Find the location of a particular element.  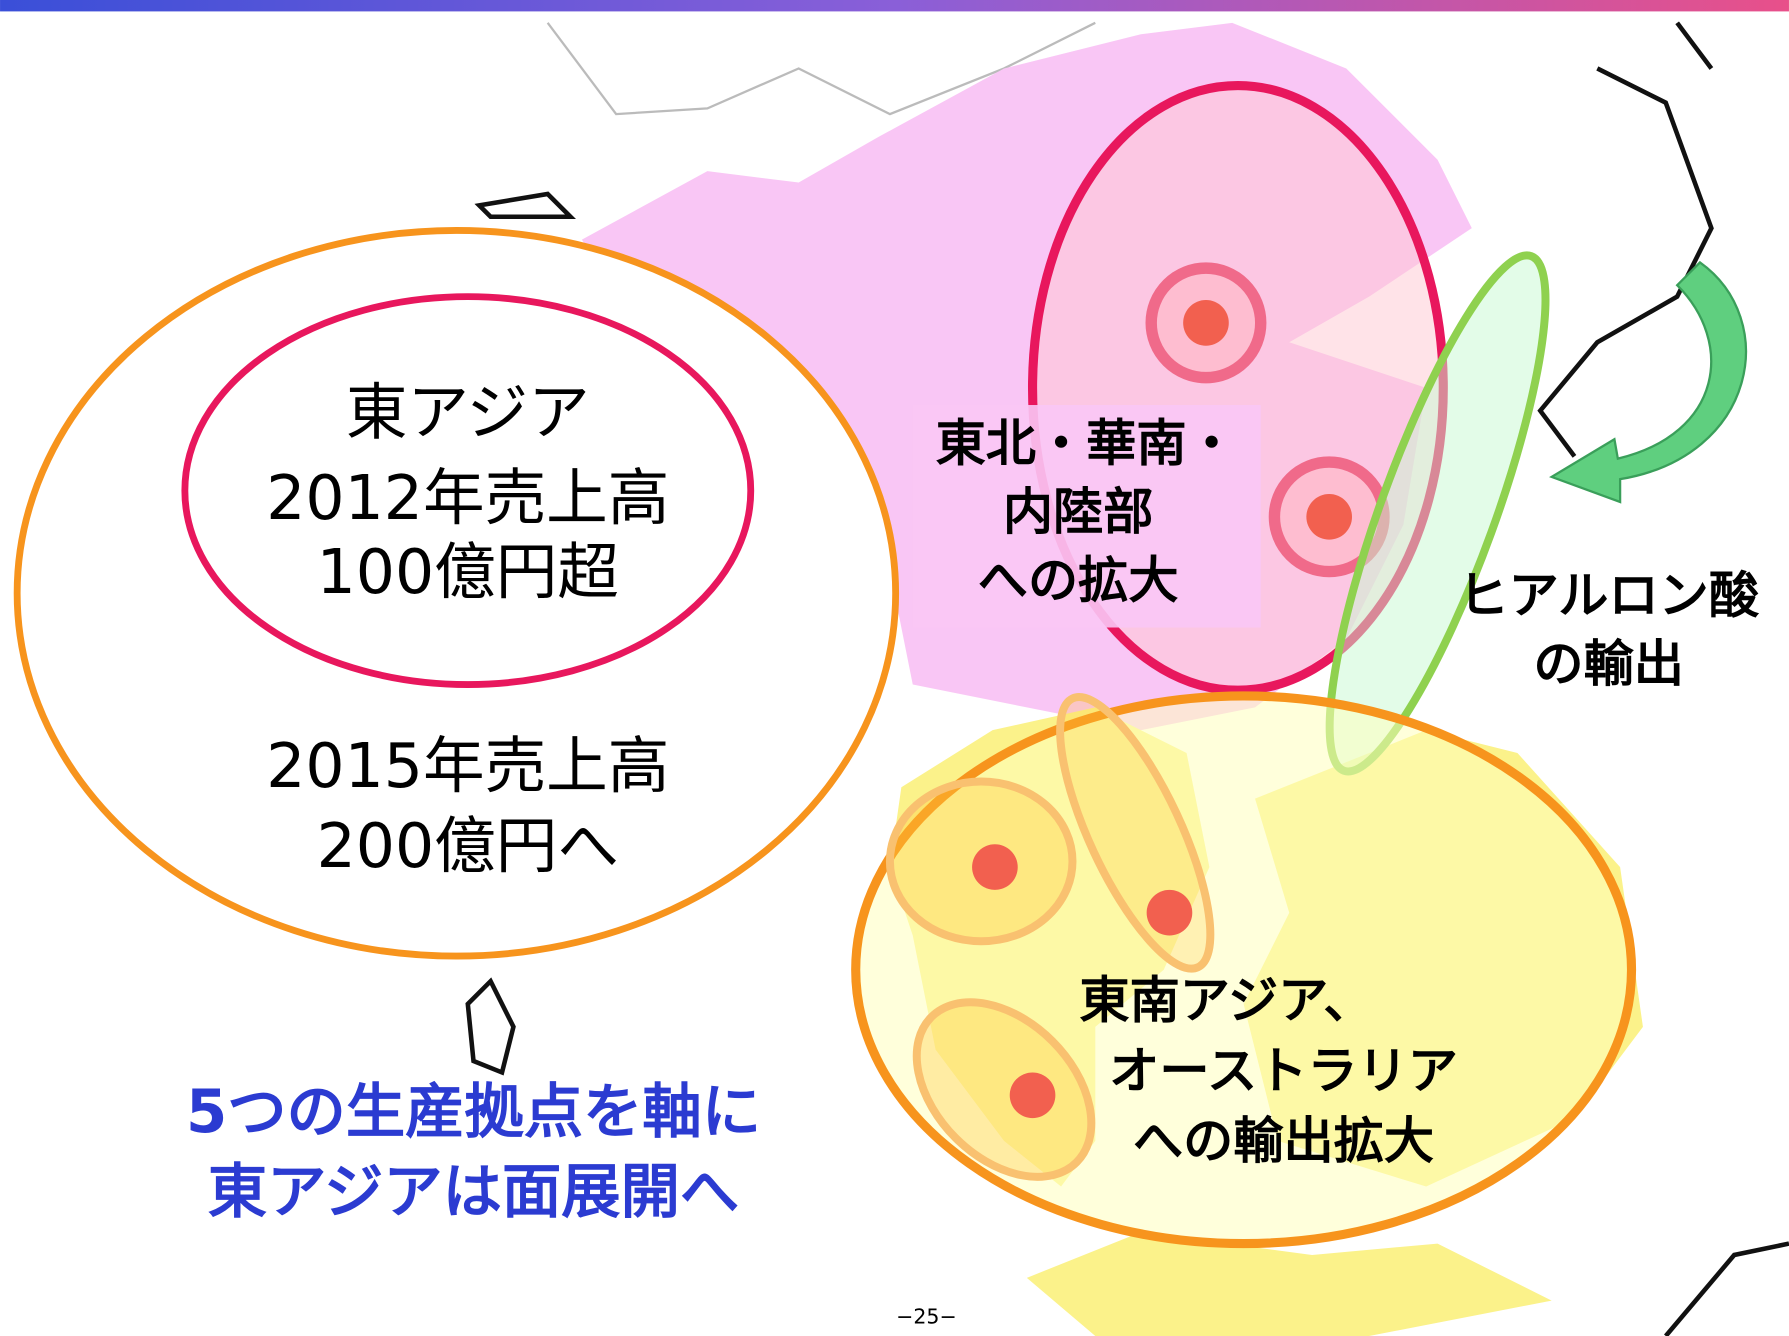

headline: 東アジアは面展開へ is located at coordinates (473, 1191).